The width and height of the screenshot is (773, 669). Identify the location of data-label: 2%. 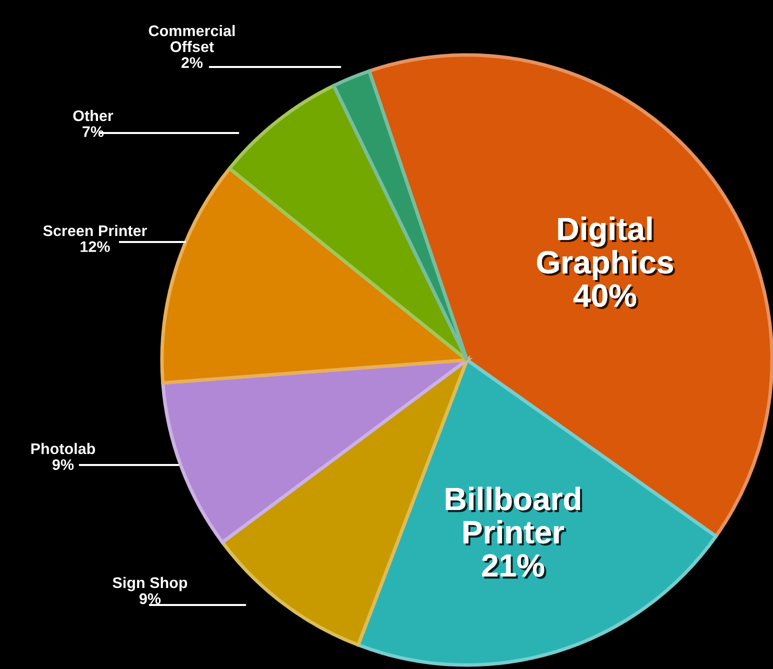
(192, 62).